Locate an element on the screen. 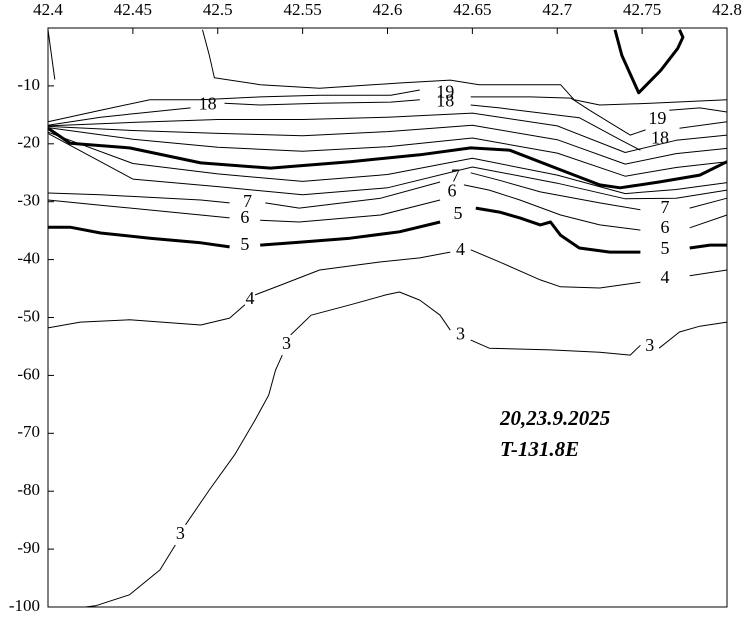 The image size is (747, 621). x-tick-label: 42.7 is located at coordinates (557, 9).